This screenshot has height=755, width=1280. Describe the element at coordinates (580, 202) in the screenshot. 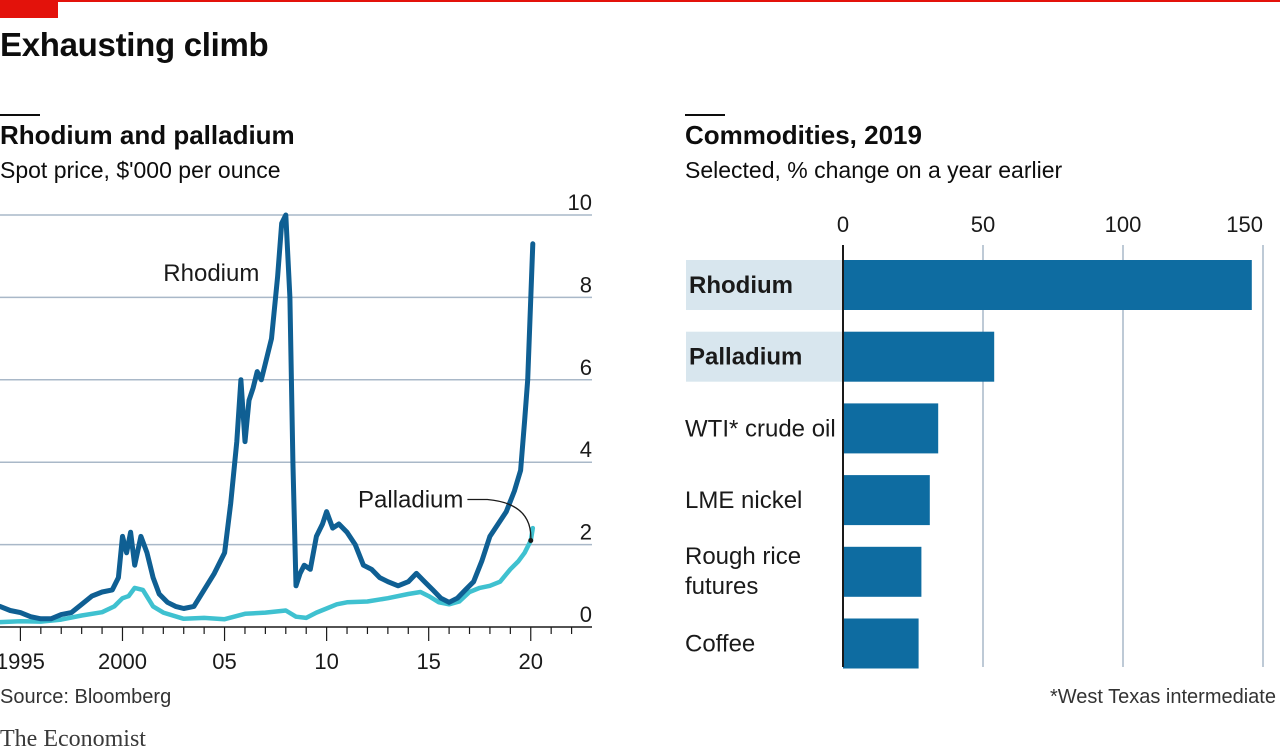

I see `y-tick-label-10: 10` at that location.